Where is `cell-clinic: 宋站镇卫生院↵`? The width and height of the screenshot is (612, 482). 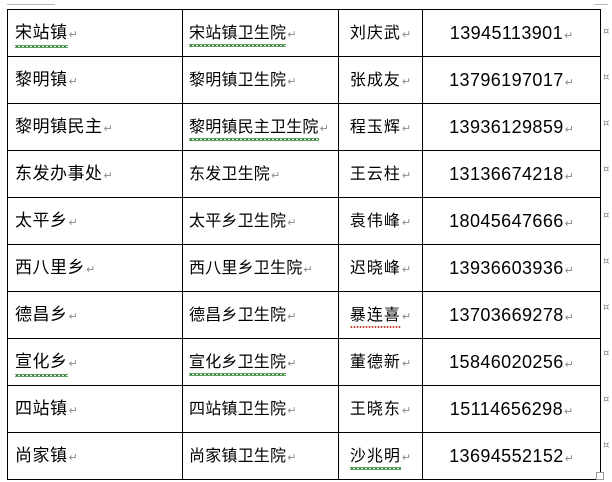
cell-clinic: 宋站镇卫生院↵ is located at coordinates (260, 33).